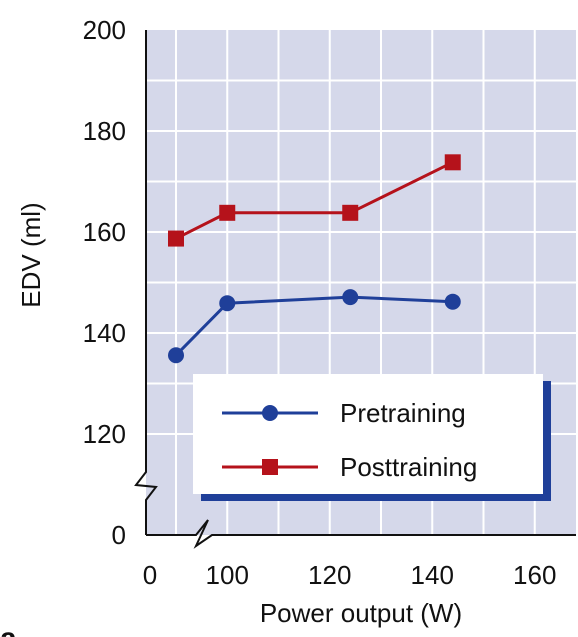  What do you see at coordinates (314, 200) in the screenshot?
I see `series-line-posttraining` at bounding box center [314, 200].